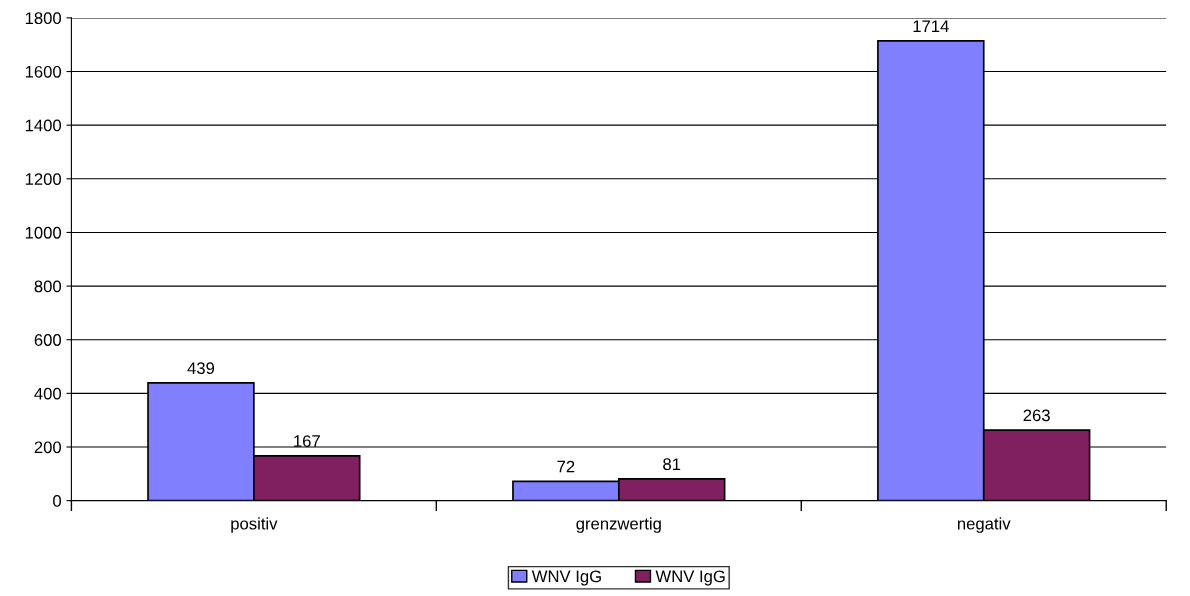 This screenshot has width=1190, height=596. What do you see at coordinates (984, 525) in the screenshot?
I see `x-tick-label: negativ` at bounding box center [984, 525].